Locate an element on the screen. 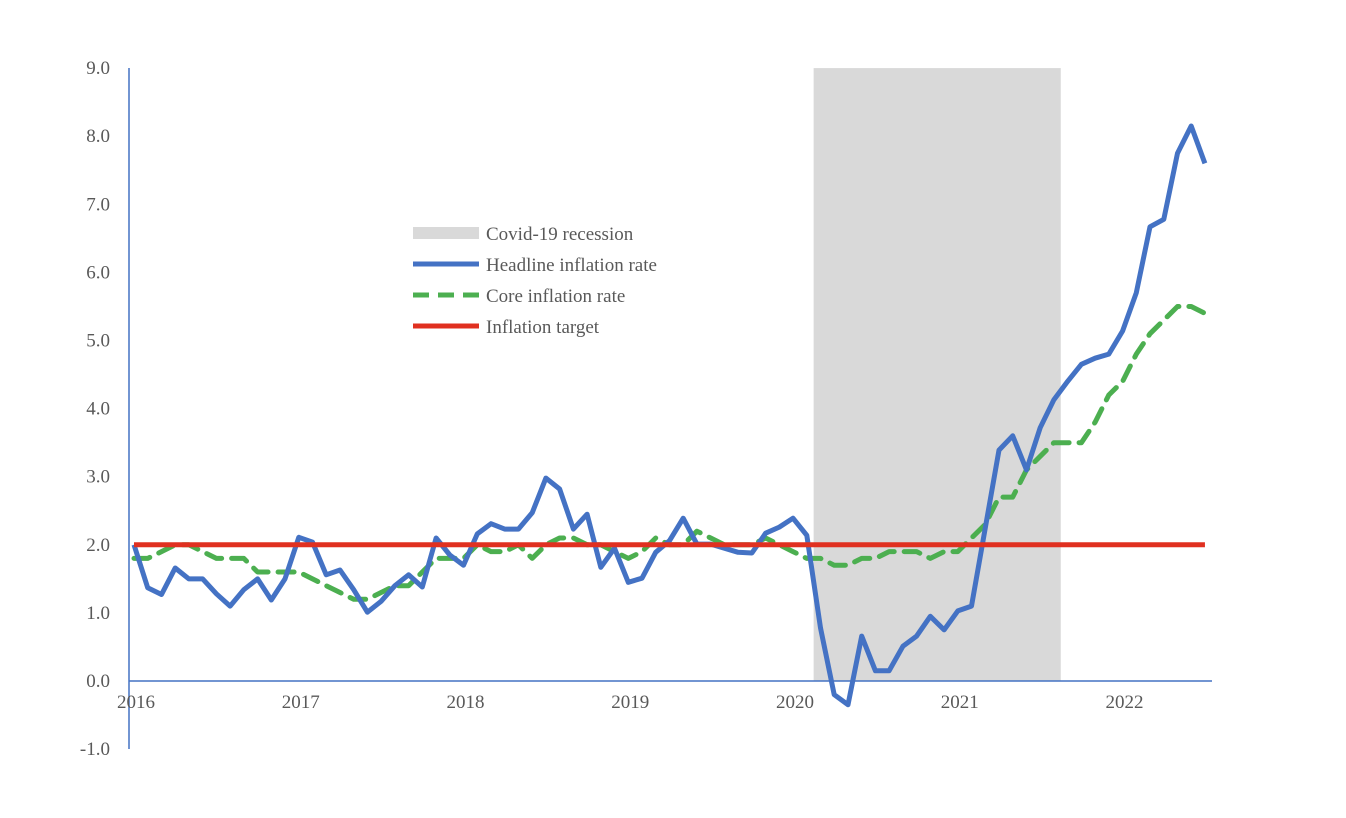 This screenshot has width=1346, height=818. recession-shading is located at coordinates (937, 375).